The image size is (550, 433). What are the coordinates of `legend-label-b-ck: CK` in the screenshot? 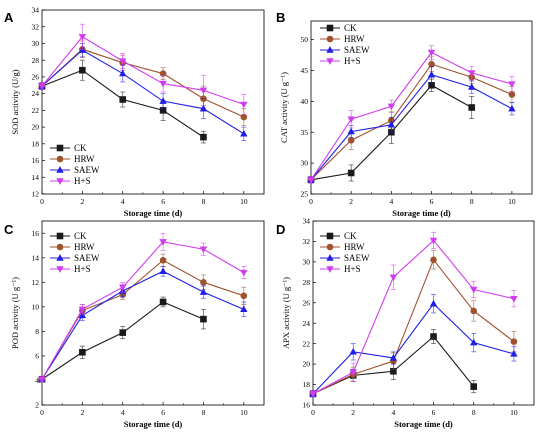 It's located at (350, 28).